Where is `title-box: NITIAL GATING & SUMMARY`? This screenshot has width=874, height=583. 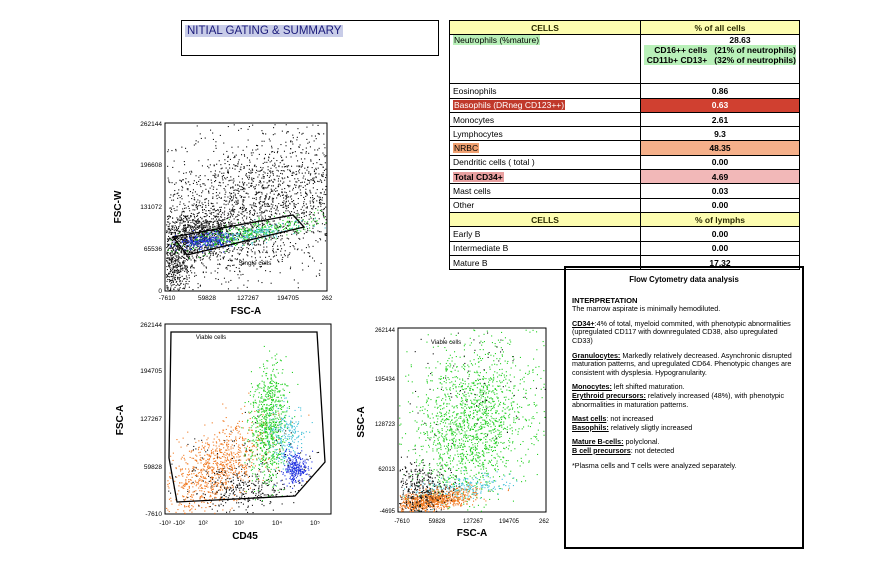 title-box: NITIAL GATING & SUMMARY is located at coordinates (310, 38).